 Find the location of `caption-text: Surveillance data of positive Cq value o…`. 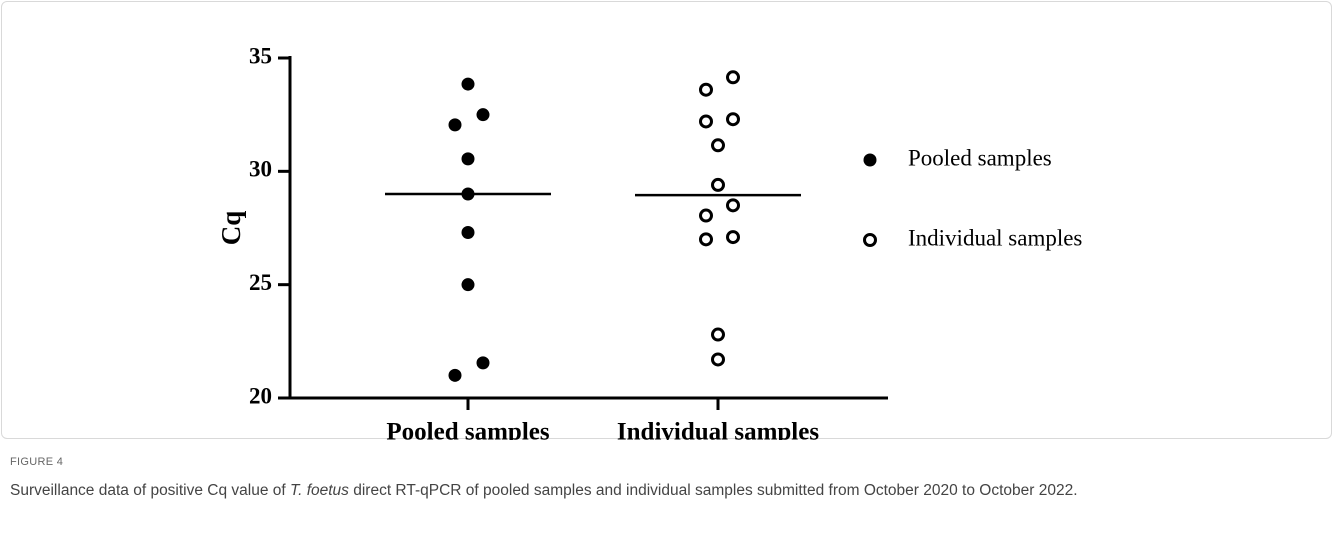

caption-text: Surveillance data of positive Cq value o… is located at coordinates (150, 490).